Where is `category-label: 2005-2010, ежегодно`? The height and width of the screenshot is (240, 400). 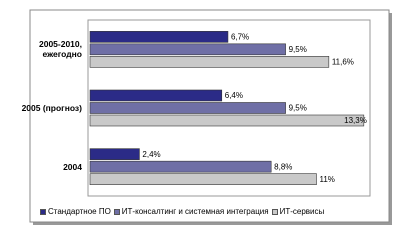
category-label: 2005-2010, ежегодно is located at coordinates (60, 49).